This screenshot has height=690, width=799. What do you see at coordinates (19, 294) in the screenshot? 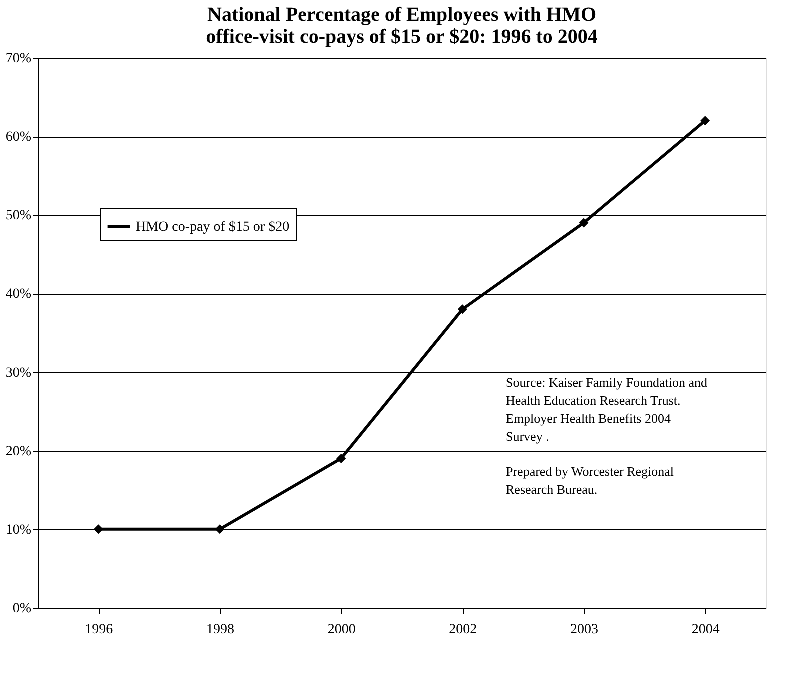
I see `y-tick-label: 40%` at bounding box center [19, 294].